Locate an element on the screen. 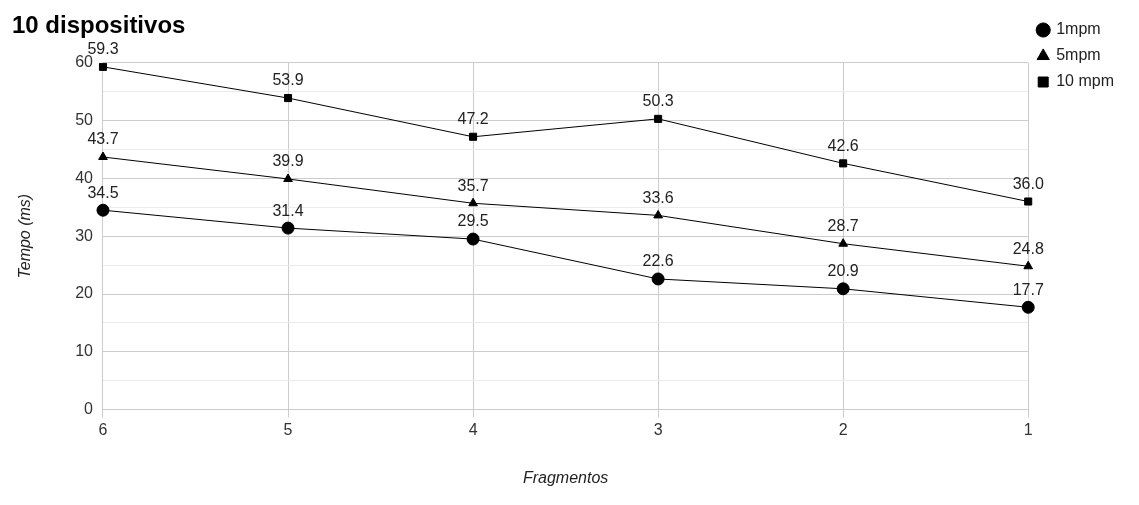 Image resolution: width=1139 pixels, height=505 pixels. data-label: 36.0 is located at coordinates (1028, 183).